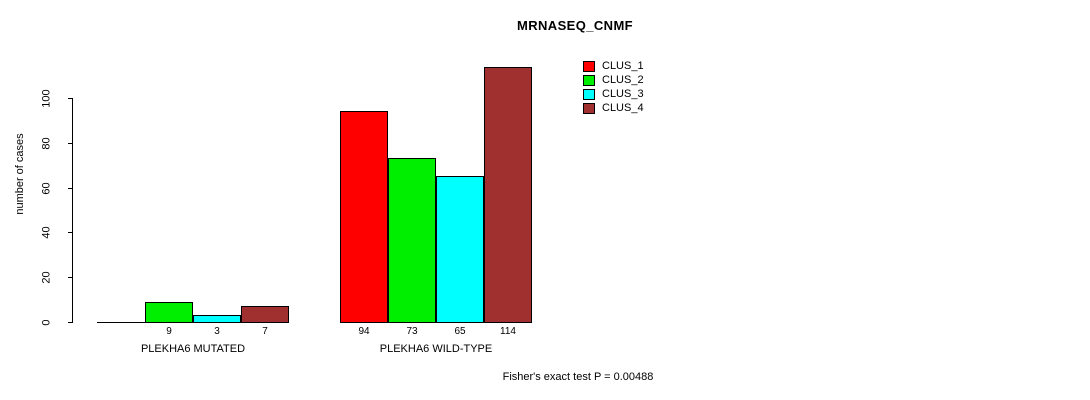 This screenshot has width=1090, height=400. I want to click on legend-label: CLUS_4, so click(623, 108).